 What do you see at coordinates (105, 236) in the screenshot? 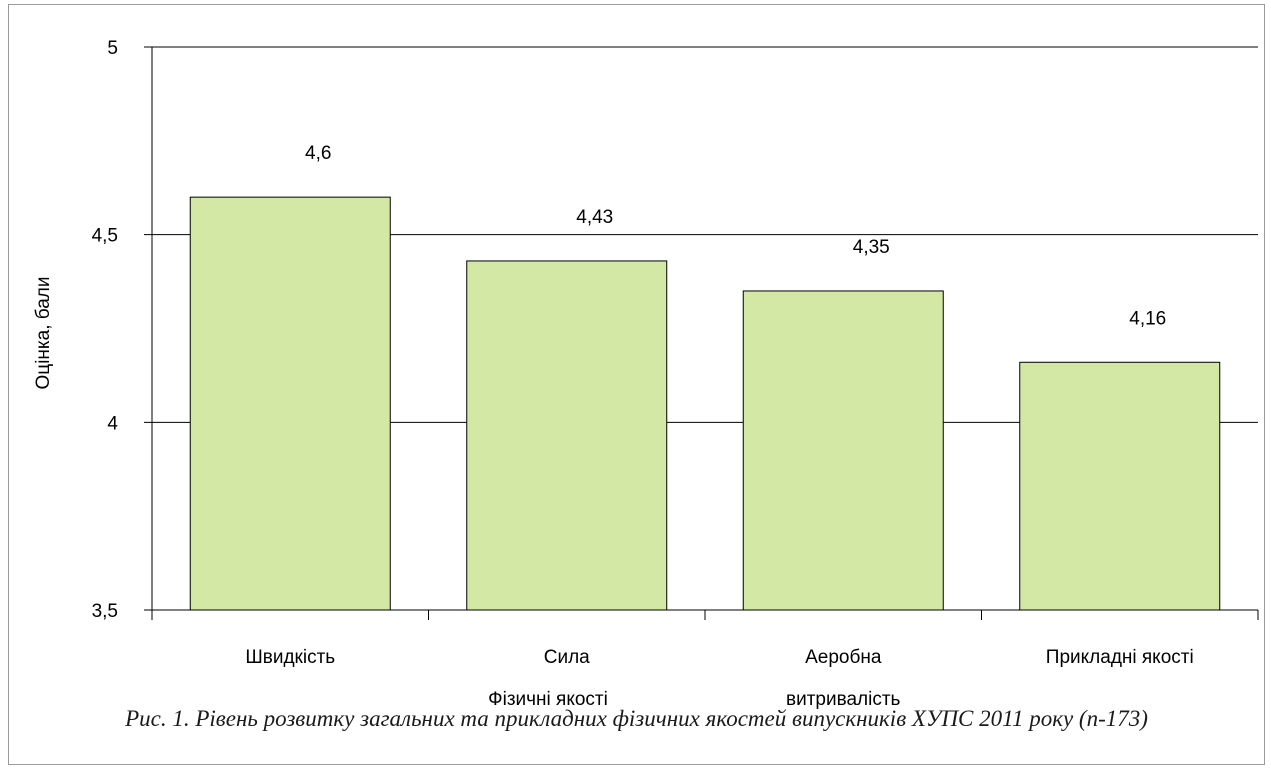
I see `y-tick-label: 4,5` at bounding box center [105, 236].